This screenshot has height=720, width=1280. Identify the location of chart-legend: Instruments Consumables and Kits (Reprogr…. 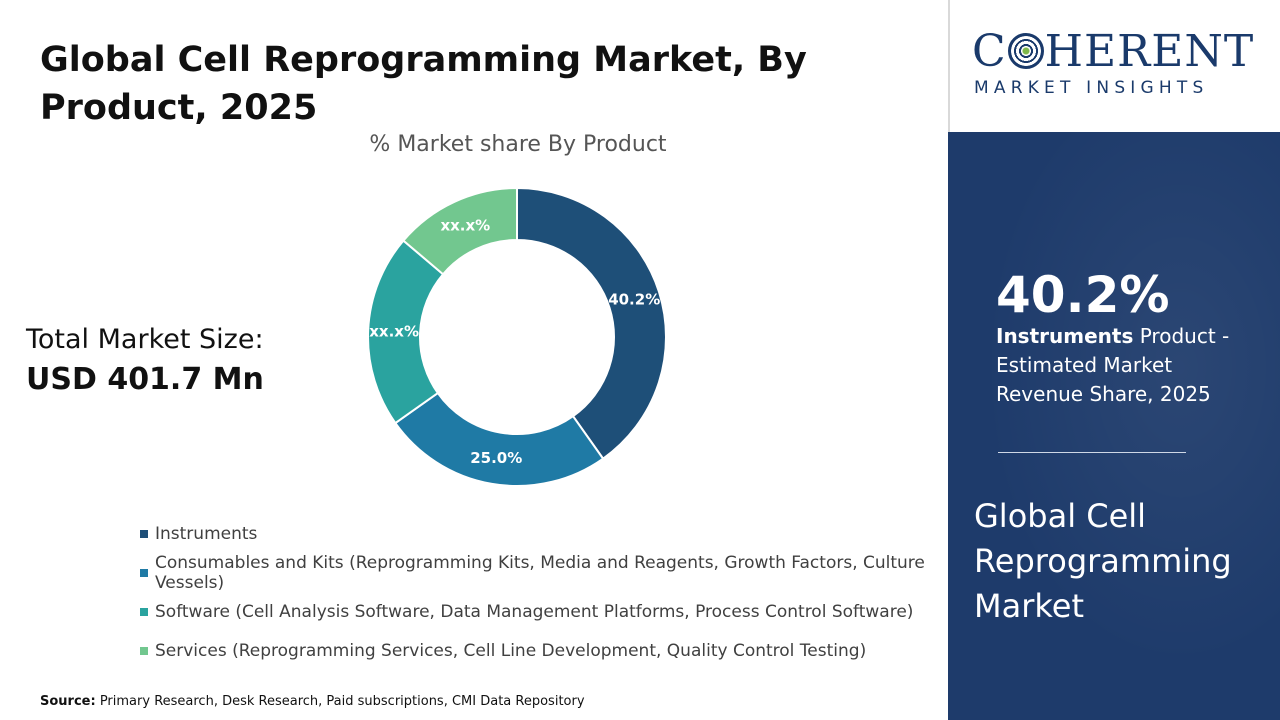
(544, 592).